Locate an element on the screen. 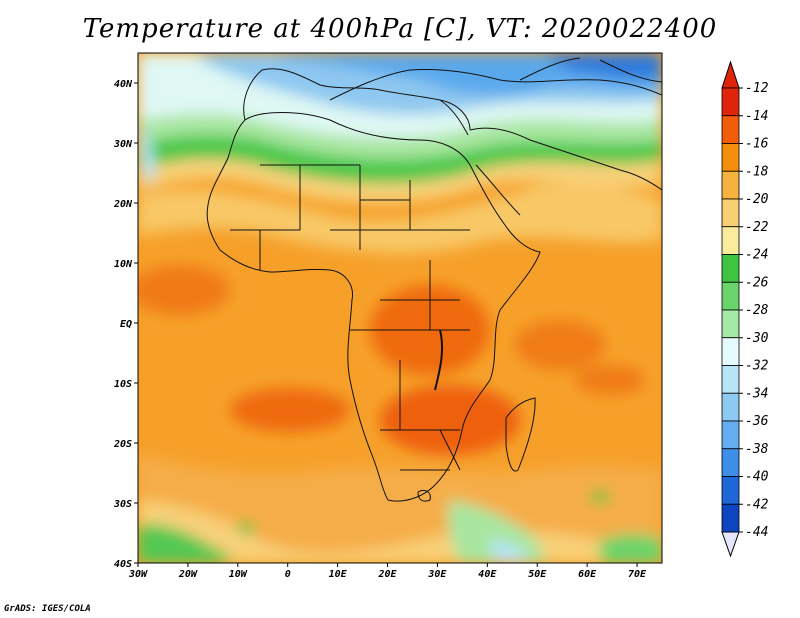 Image resolution: width=800 pixels, height=618 pixels. colorbar-label: -18 is located at coordinates (757, 171).